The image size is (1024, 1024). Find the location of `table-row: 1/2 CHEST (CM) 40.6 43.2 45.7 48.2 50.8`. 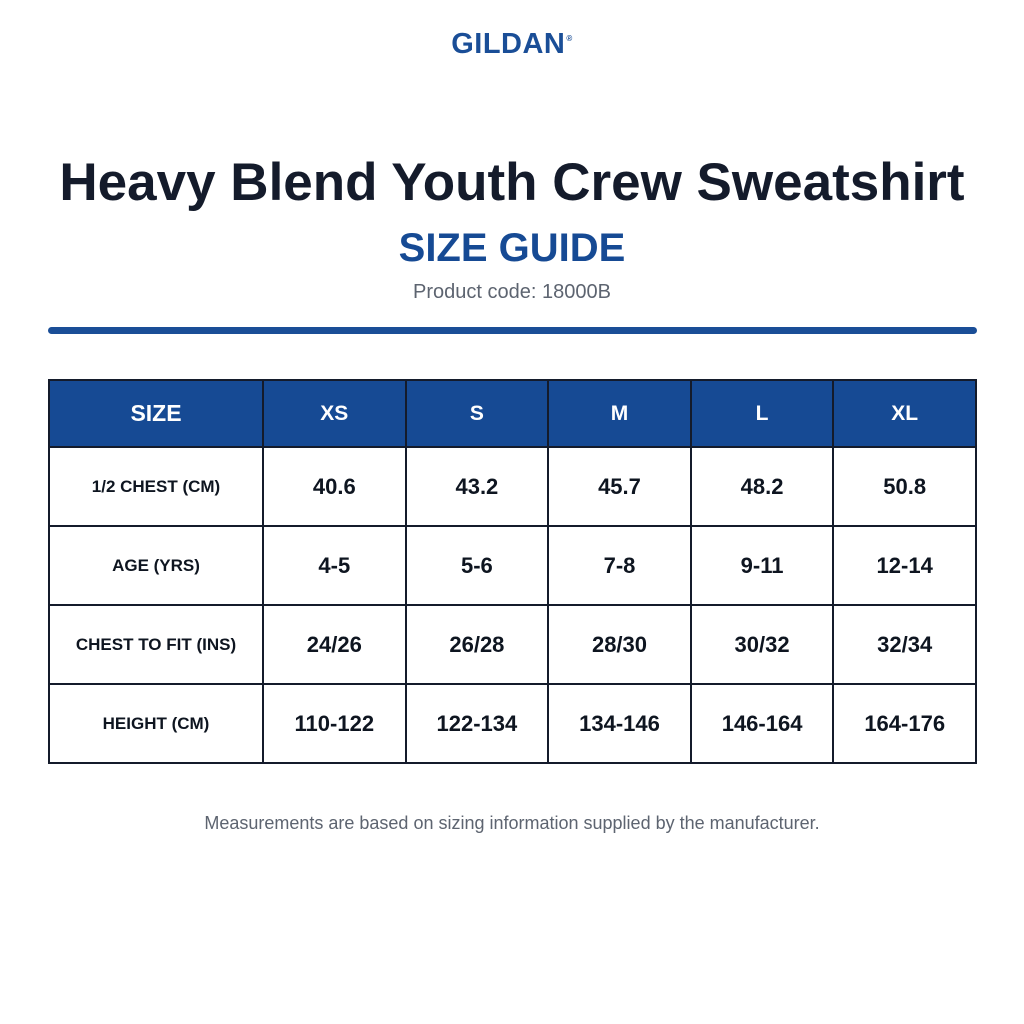

table-row: 1/2 CHEST (CM) 40.6 43.2 45.7 48.2 50.8 is located at coordinates (512, 486).